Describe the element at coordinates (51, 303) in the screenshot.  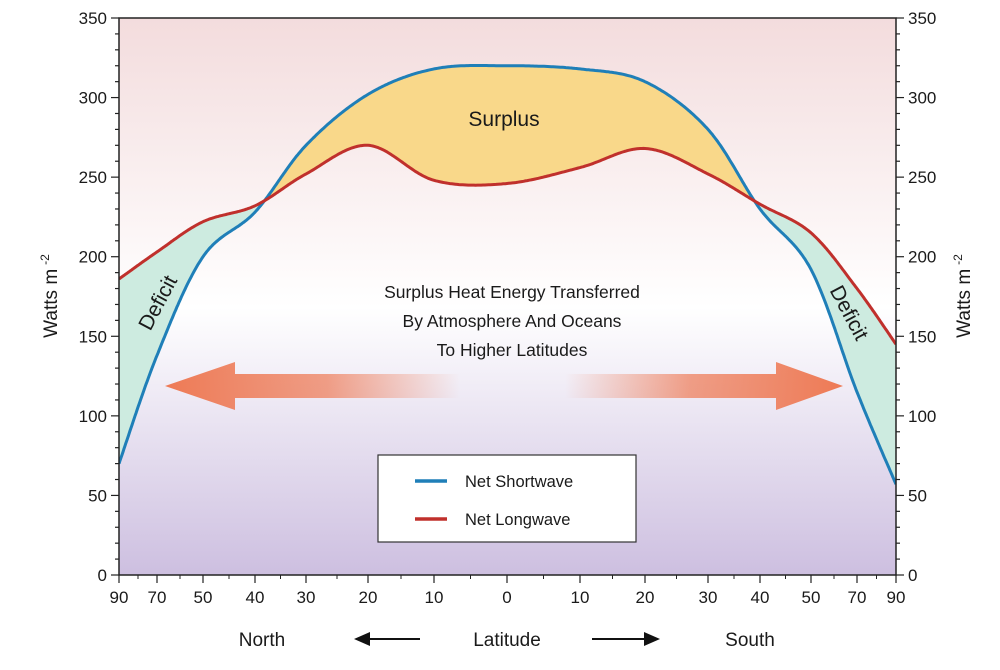
I see `y-axis-title-text: Watts m` at that location.